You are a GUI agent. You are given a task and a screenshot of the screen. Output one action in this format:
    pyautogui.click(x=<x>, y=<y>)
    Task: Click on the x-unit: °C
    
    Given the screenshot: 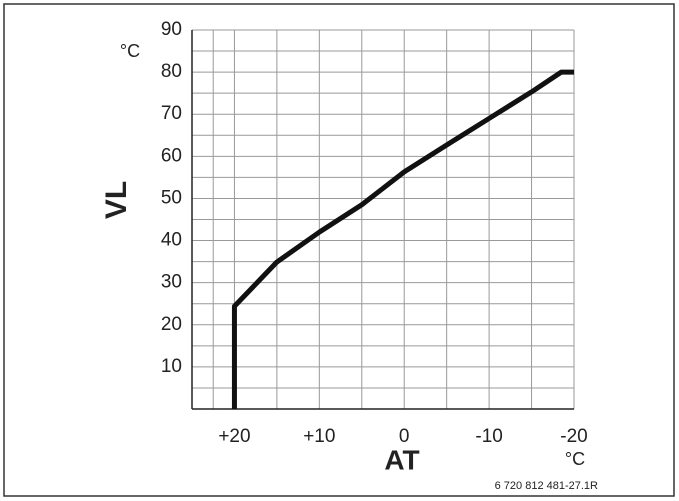 What is the action you would take?
    pyautogui.click(x=575, y=459)
    